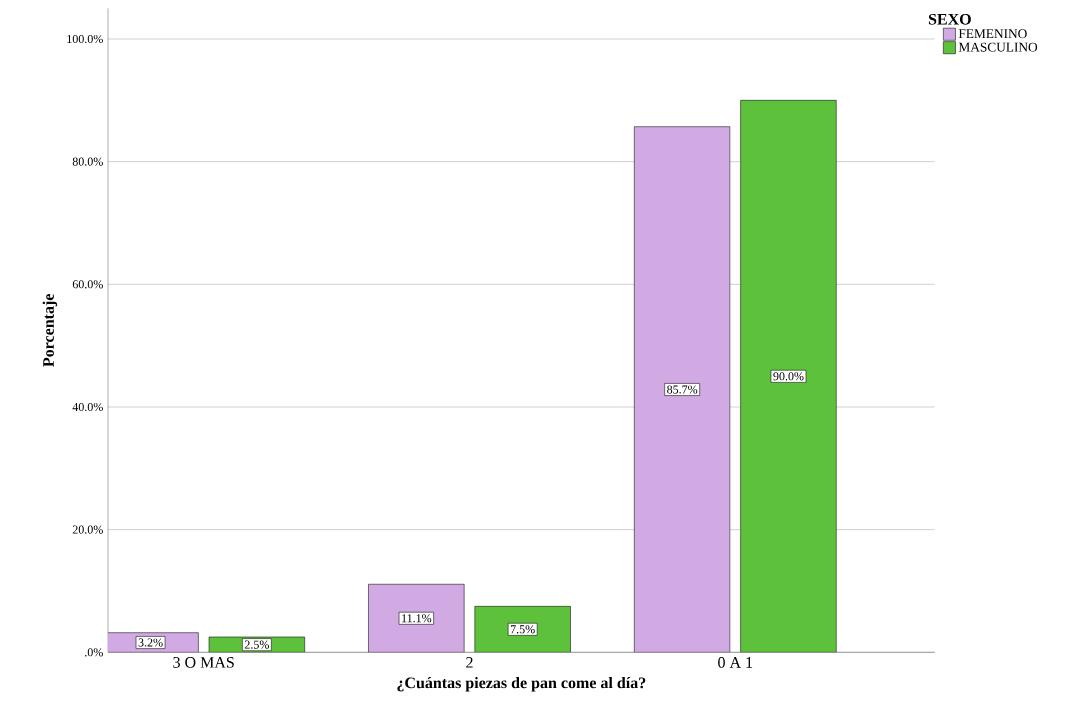  What do you see at coordinates (85, 39) in the screenshot?
I see `y-tick-label: 100.0%` at bounding box center [85, 39].